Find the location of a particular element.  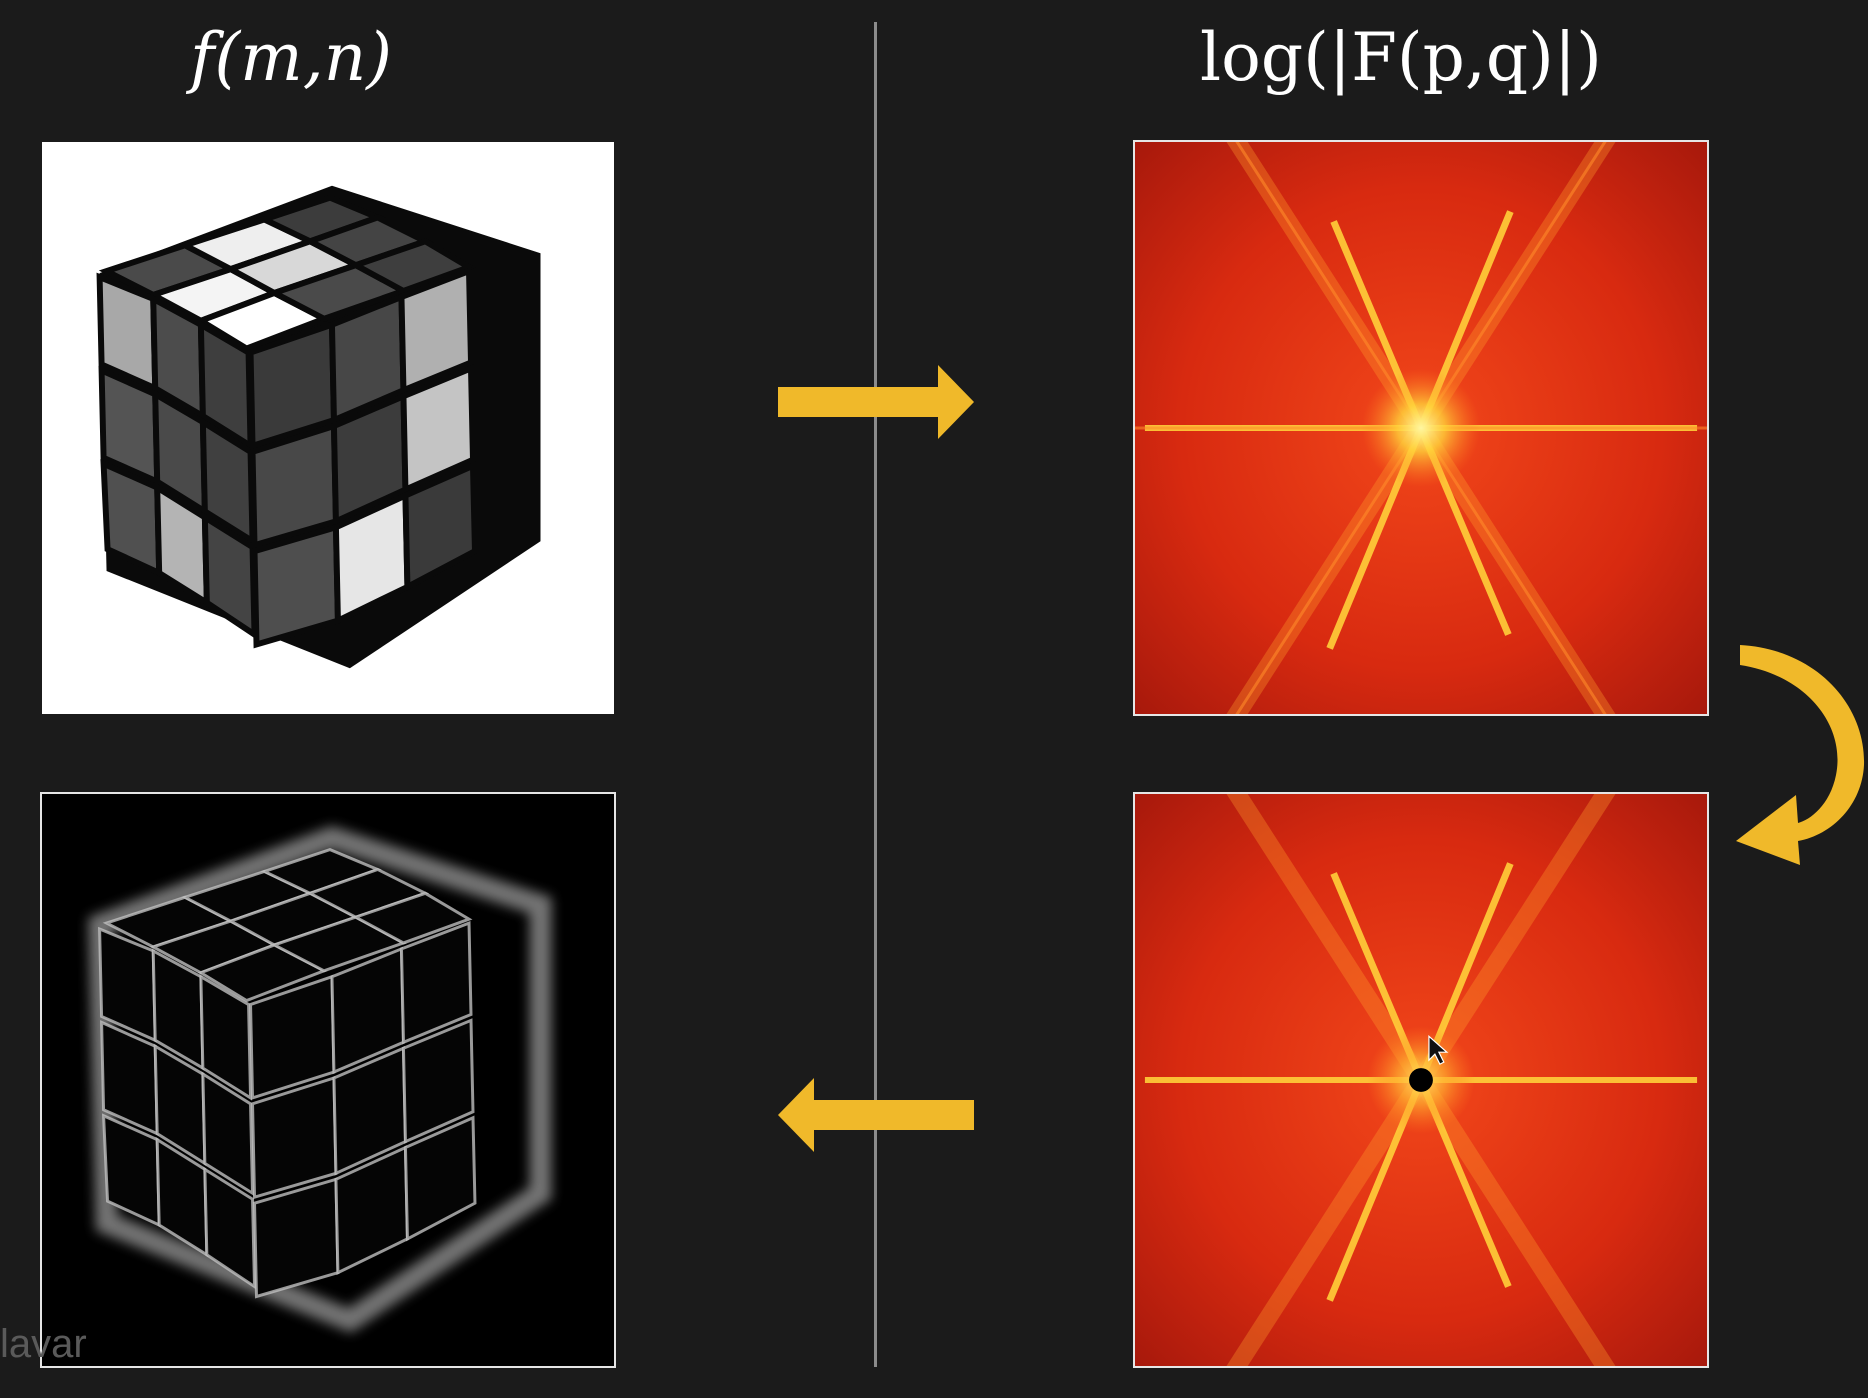

inverse-arrow-icon is located at coordinates (876, 1115).